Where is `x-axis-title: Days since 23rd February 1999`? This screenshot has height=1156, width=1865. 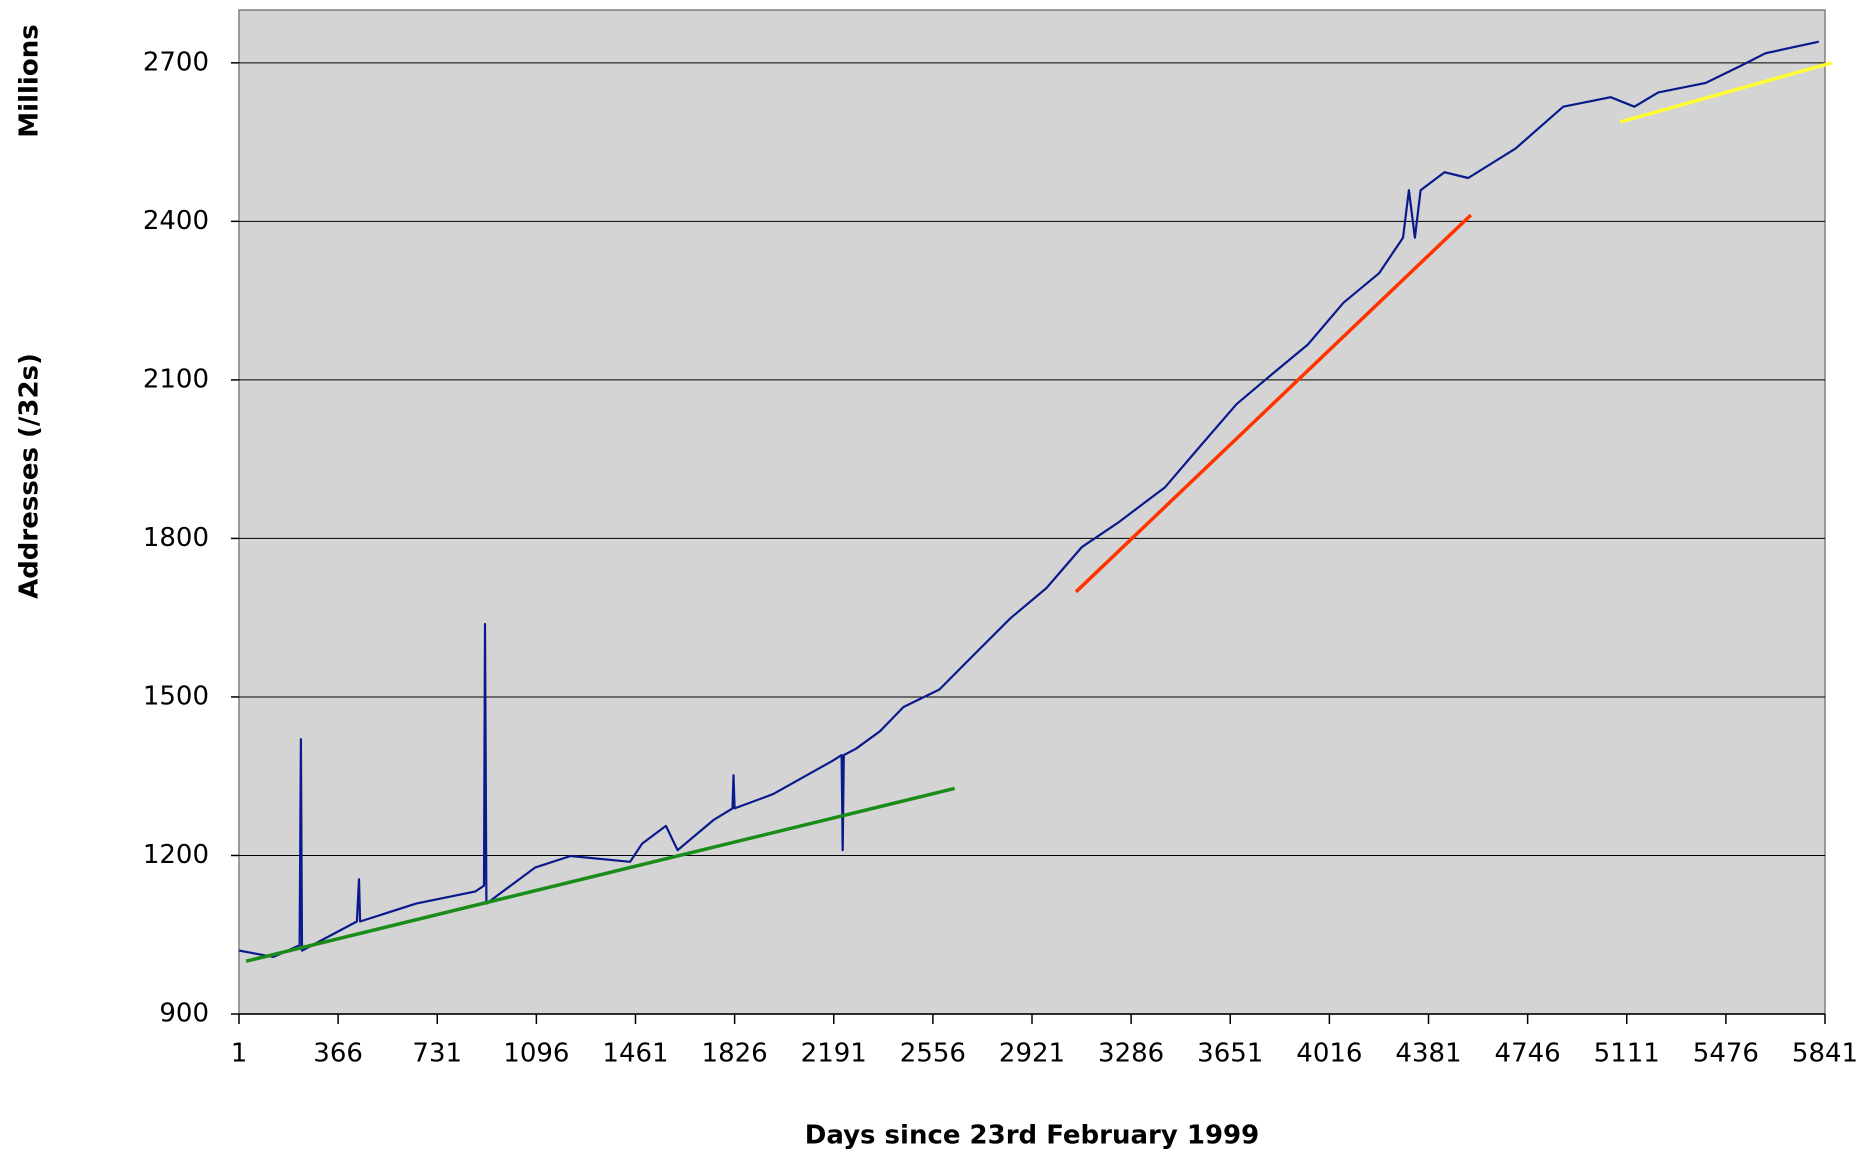
x-axis-title: Days since 23rd February 1999 is located at coordinates (1032, 1136).